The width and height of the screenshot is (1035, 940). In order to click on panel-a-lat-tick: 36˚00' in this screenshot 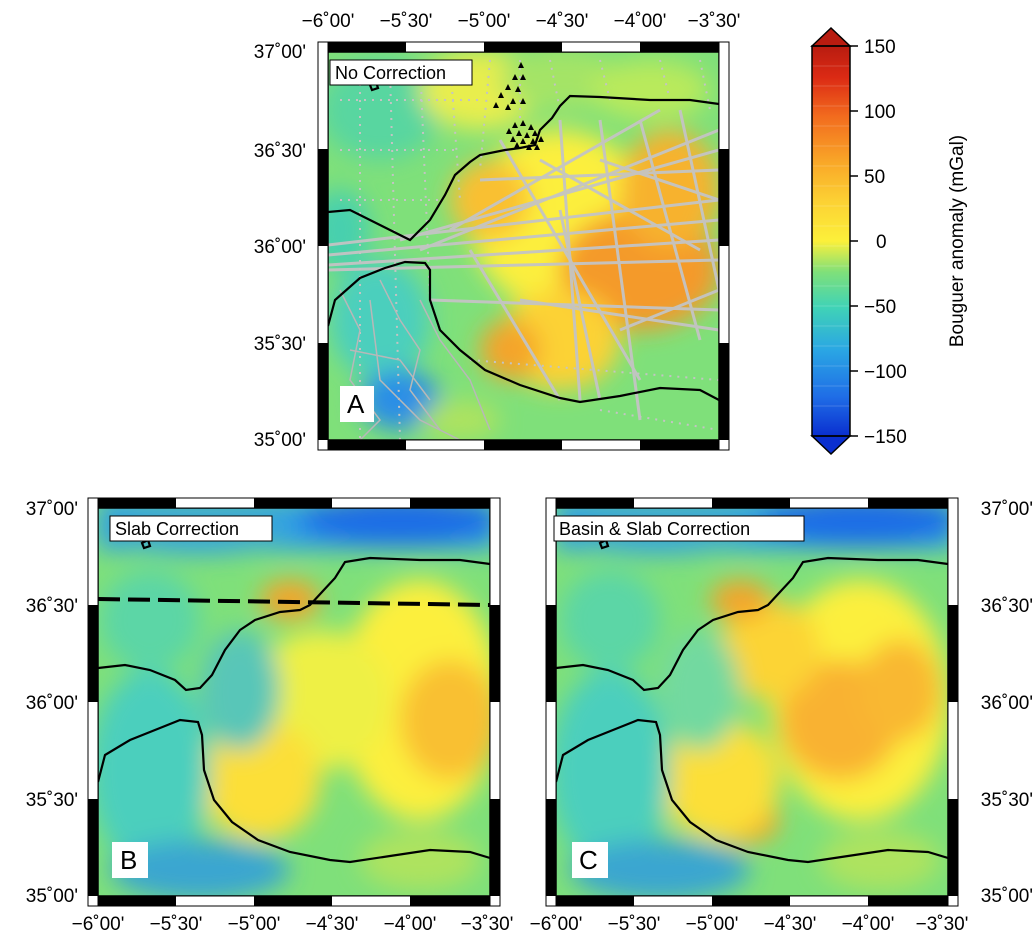, I will do `click(280, 247)`.